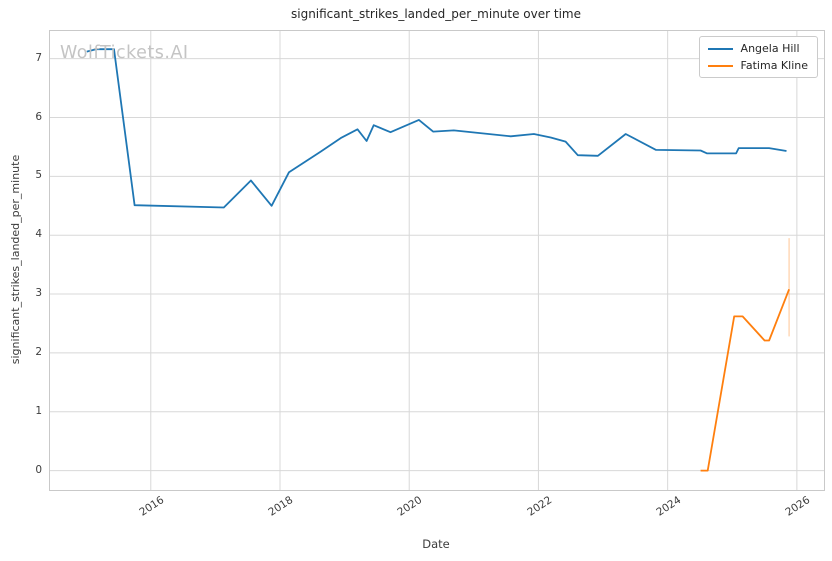 Image resolution: width=832 pixels, height=561 pixels. What do you see at coordinates (410, 506) in the screenshot?
I see `x-tick-label: 2020` at bounding box center [410, 506].